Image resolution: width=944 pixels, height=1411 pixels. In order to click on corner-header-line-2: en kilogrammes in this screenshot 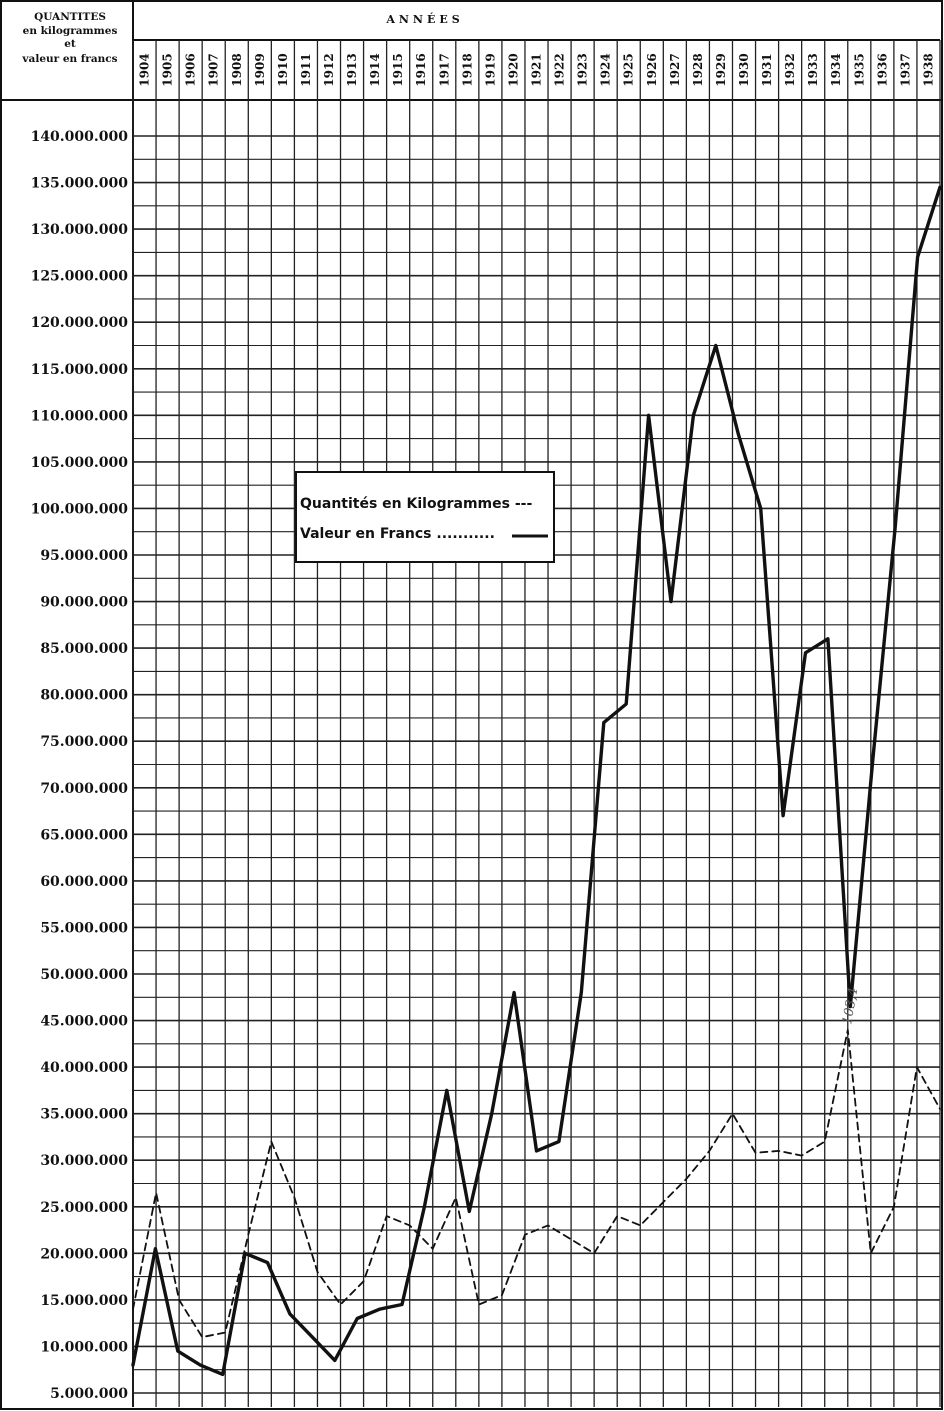, I will do `click(70, 31)`.